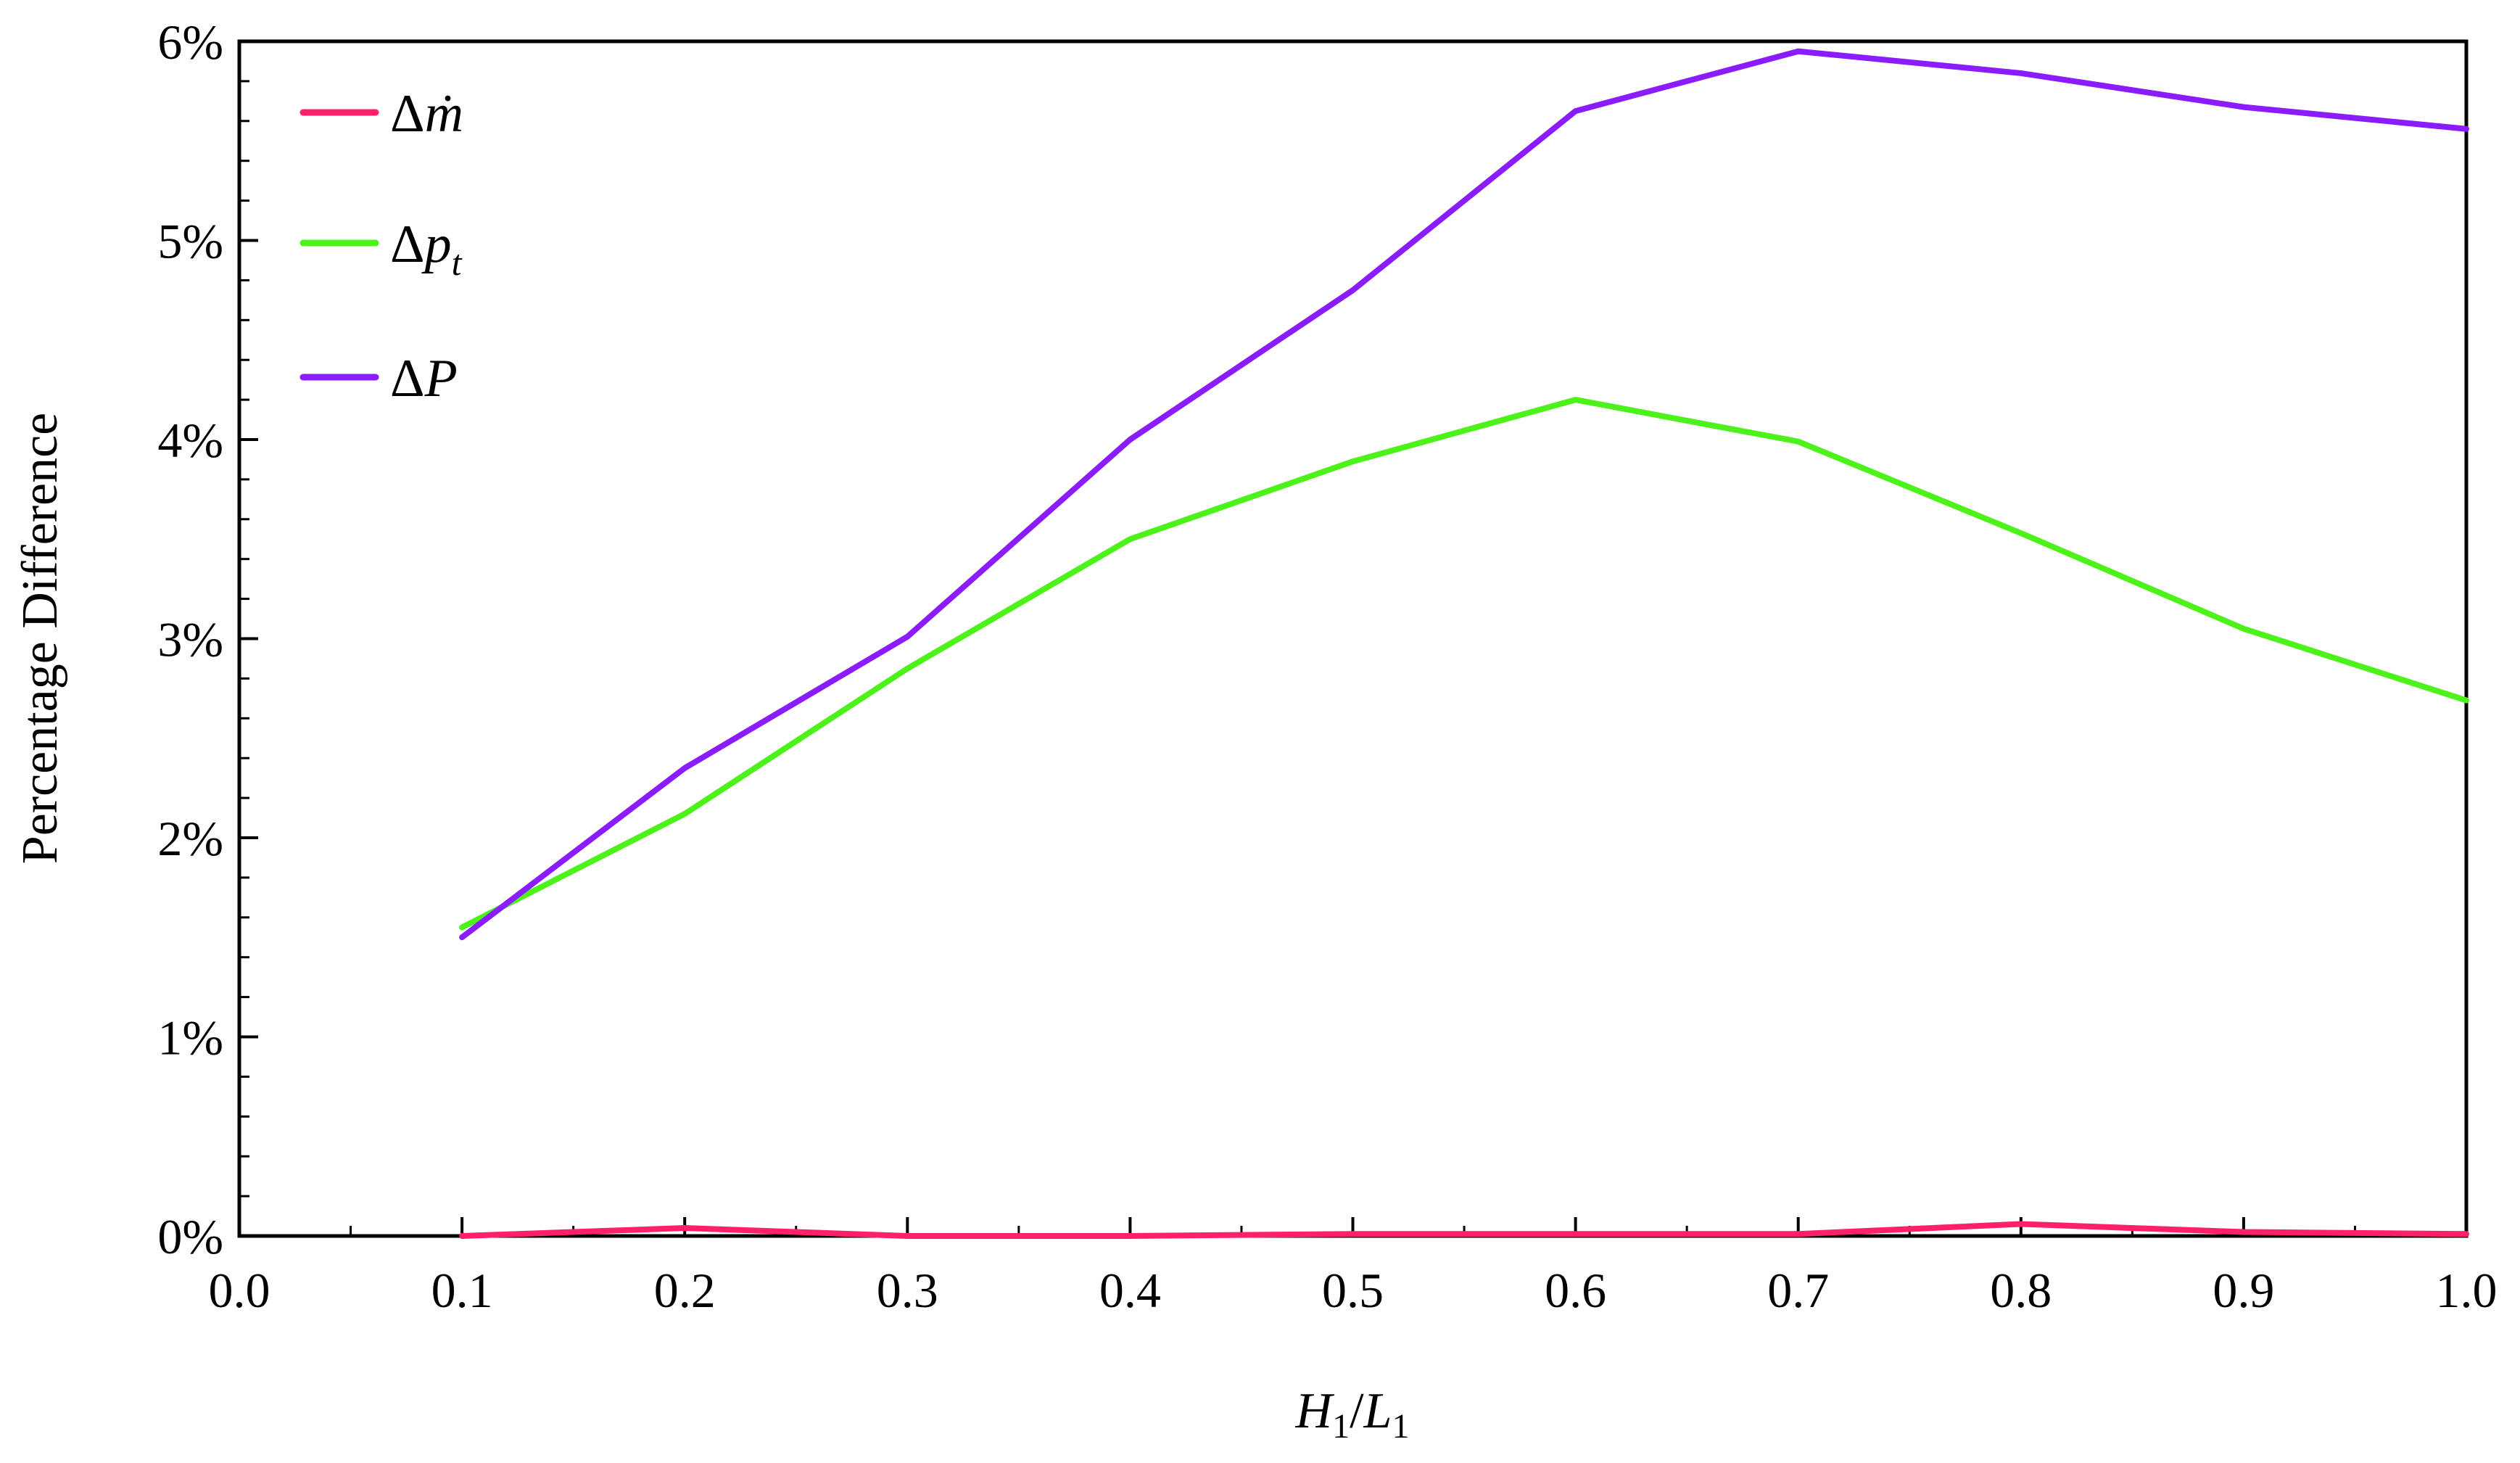  I want to click on x-axis-title-l: L, so click(1377, 1411).